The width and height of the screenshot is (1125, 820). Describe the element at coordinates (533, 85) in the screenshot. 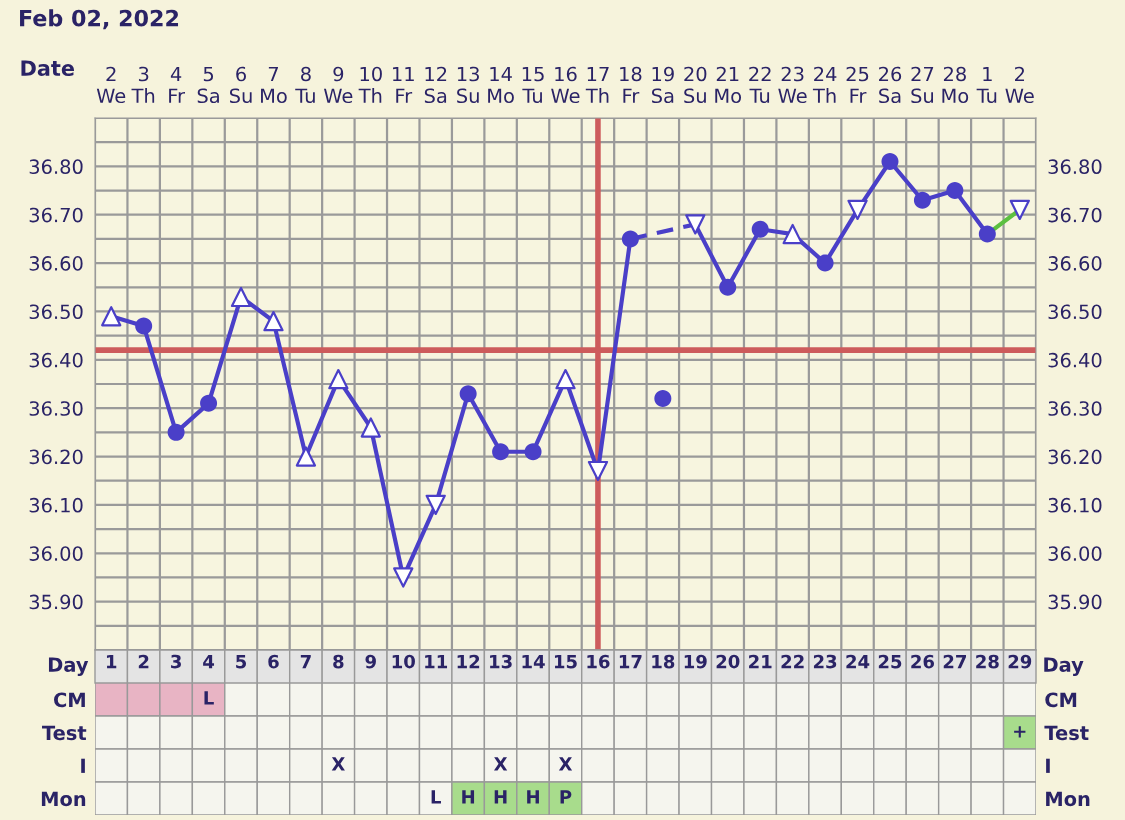

I see `x-tick-label: 15 Tu` at that location.